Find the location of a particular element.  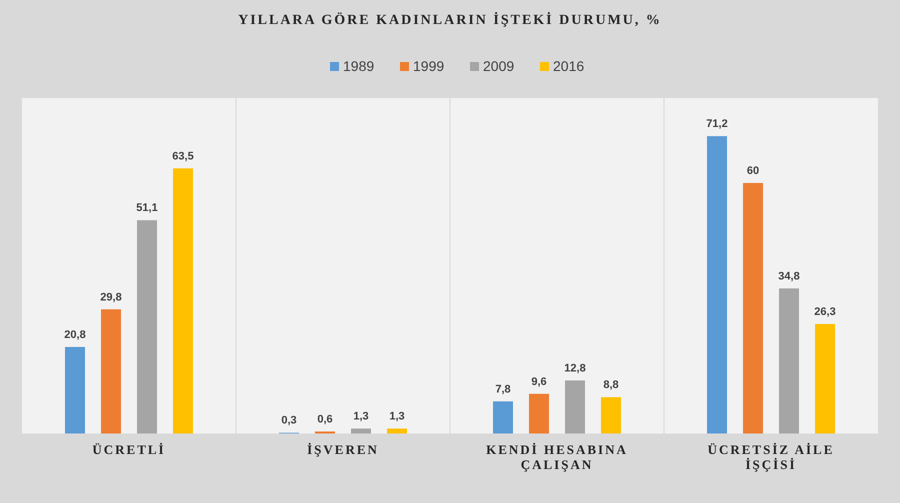

data-label: 29,8 is located at coordinates (111, 297).